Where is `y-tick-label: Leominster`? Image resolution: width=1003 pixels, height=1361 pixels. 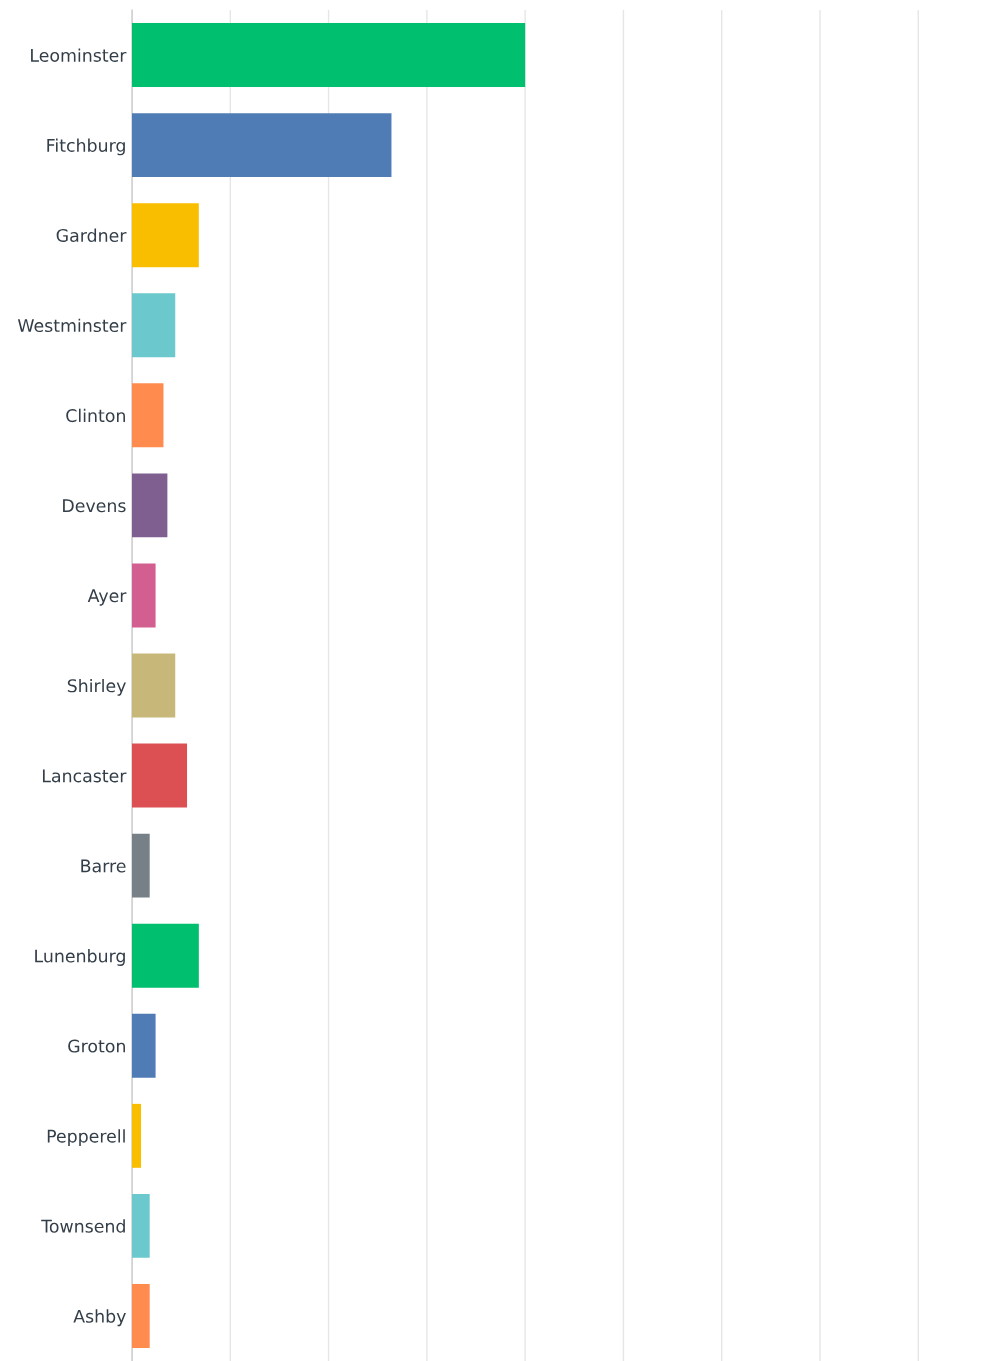
y-tick-label: Leominster is located at coordinates (79, 55).